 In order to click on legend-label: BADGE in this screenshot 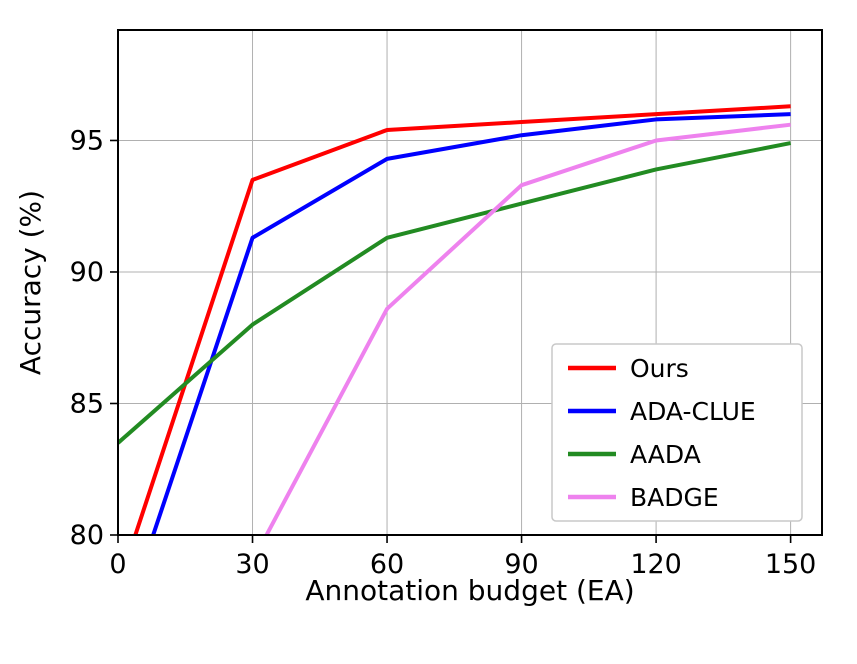, I will do `click(674, 497)`.